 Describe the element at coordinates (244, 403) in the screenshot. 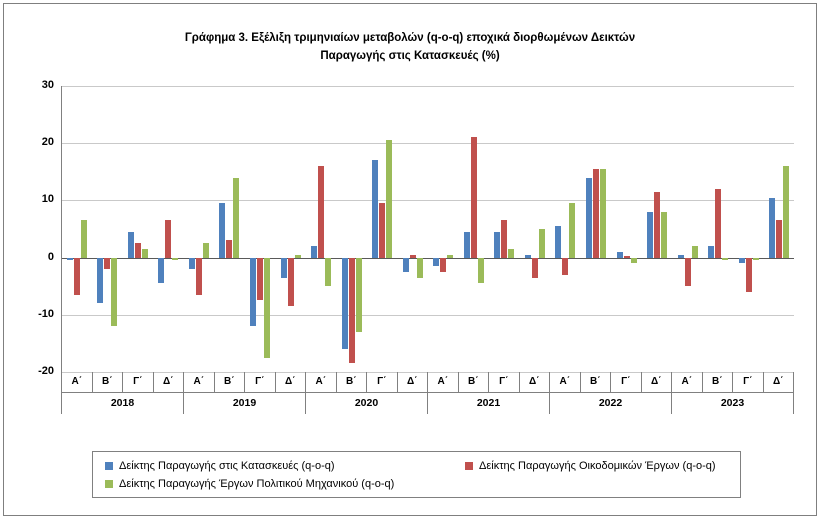

I see `year-label: 2019` at that location.